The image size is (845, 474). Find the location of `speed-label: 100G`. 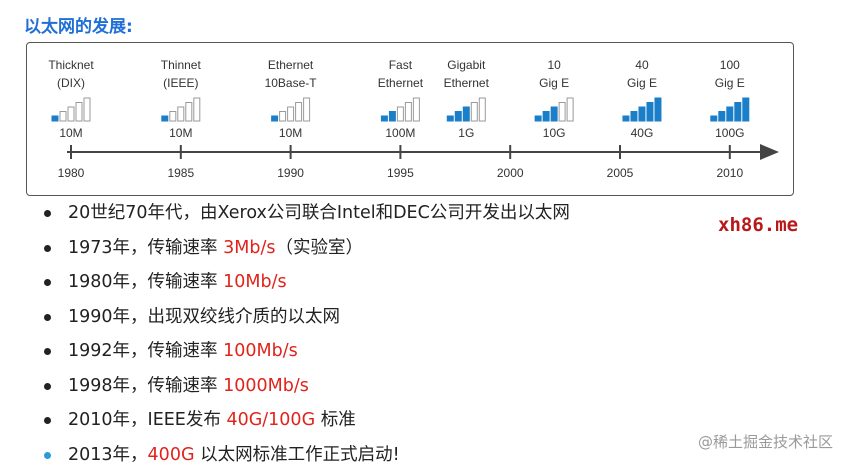

speed-label: 100G is located at coordinates (729, 133).